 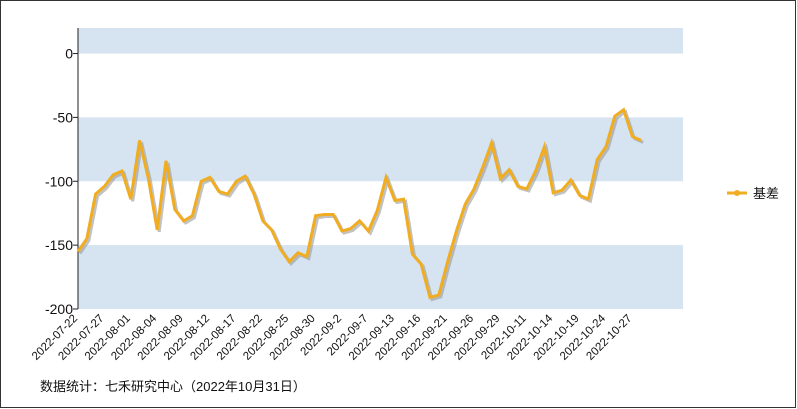 What do you see at coordinates (69, 54) in the screenshot?
I see `y-tick-label: 0` at bounding box center [69, 54].